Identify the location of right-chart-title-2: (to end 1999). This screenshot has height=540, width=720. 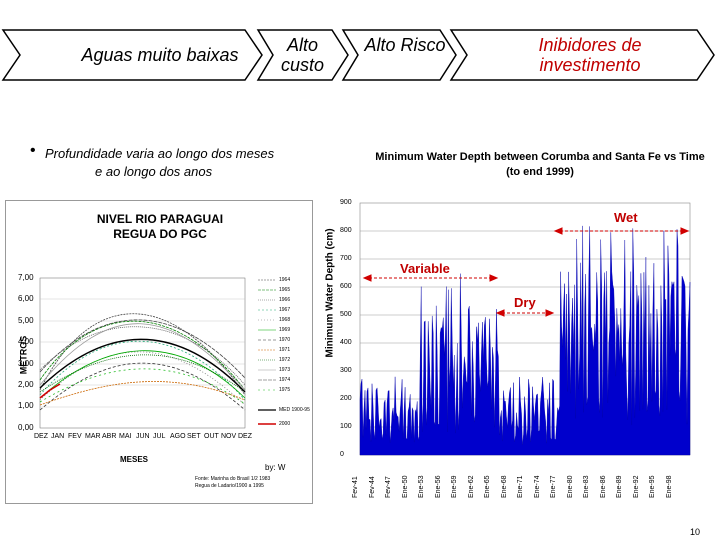
(540, 172).